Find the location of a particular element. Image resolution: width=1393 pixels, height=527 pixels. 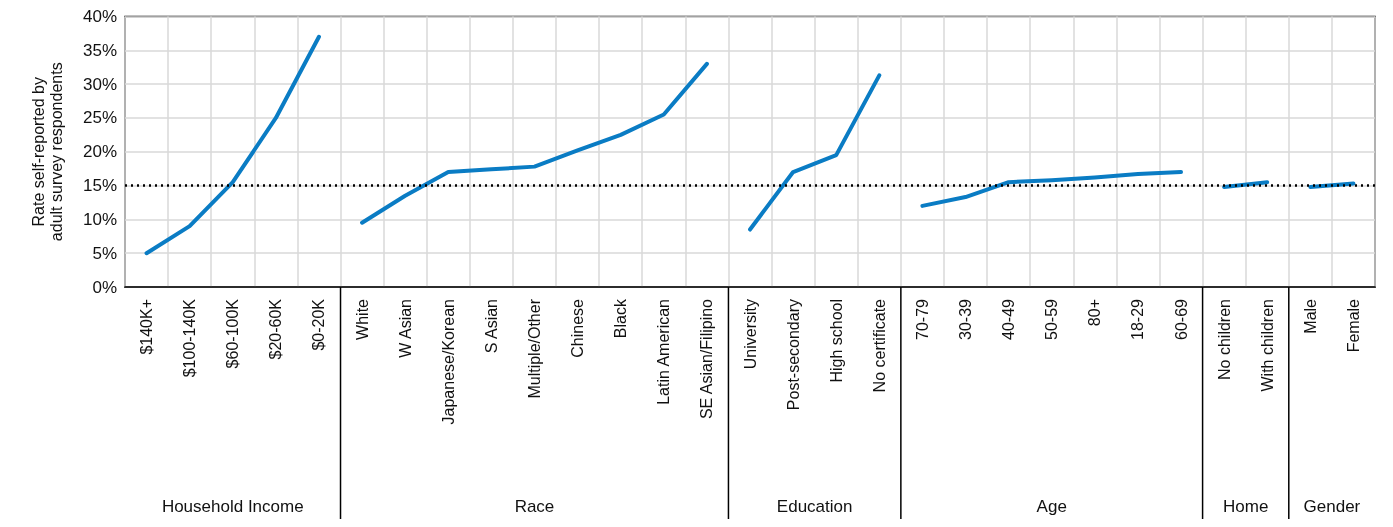

text: Age is located at coordinates (1051, 506).